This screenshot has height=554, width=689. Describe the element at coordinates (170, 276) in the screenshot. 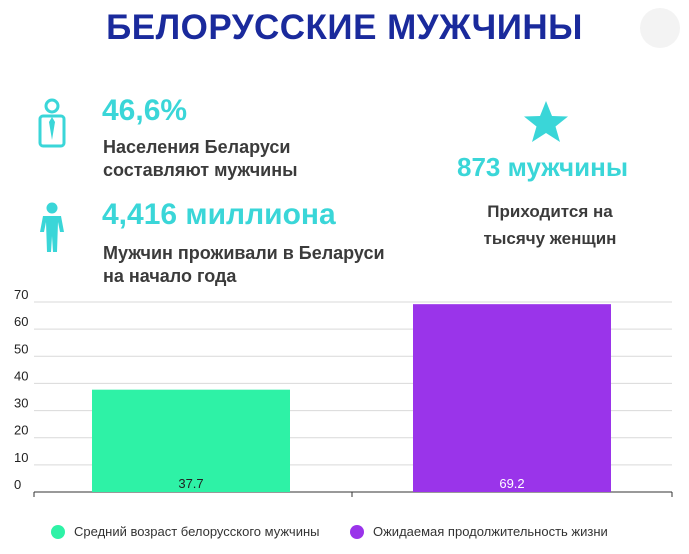

I see `stat-count-line2: на начало года` at that location.